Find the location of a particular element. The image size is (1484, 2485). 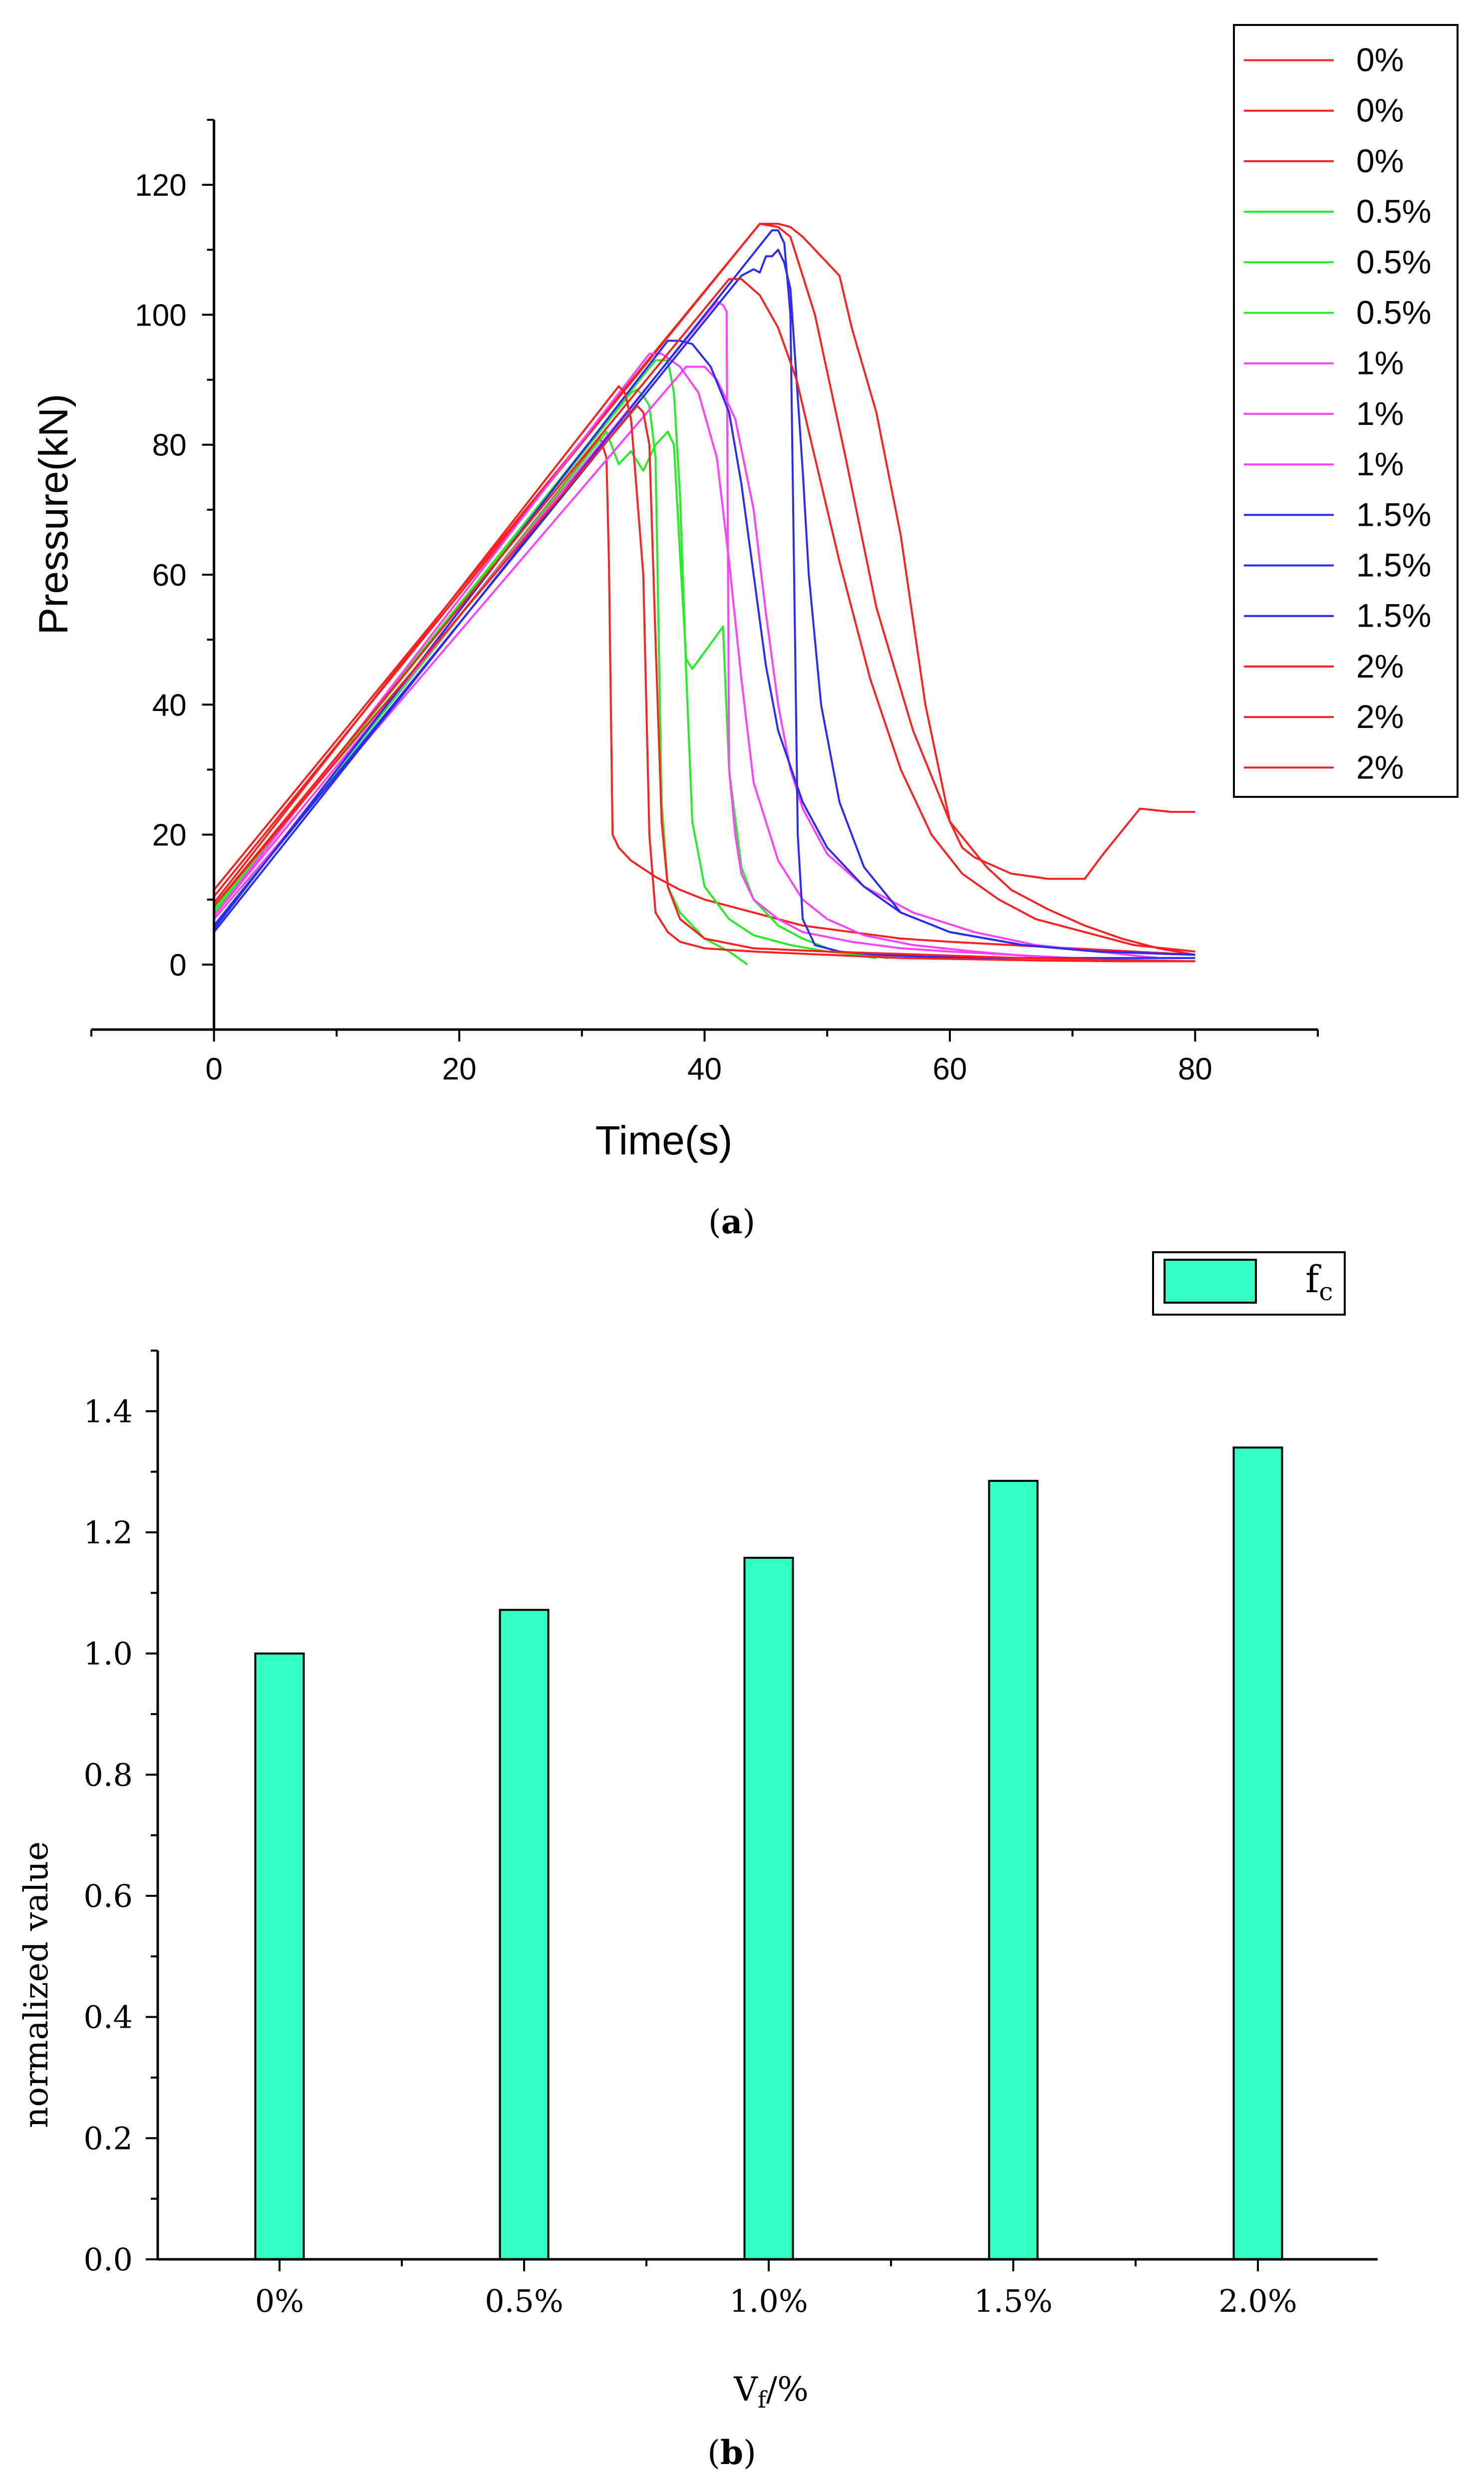

chart-b-x-tick-label: 1.0% is located at coordinates (769, 2301).